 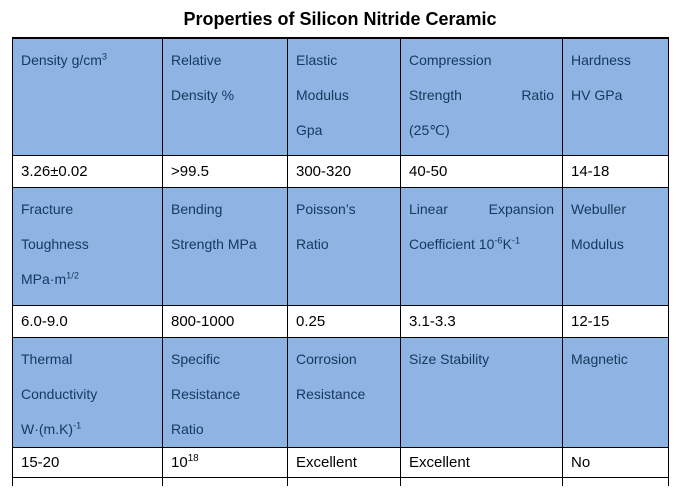 I want to click on cell-magnetic-value: No, so click(x=615, y=462).